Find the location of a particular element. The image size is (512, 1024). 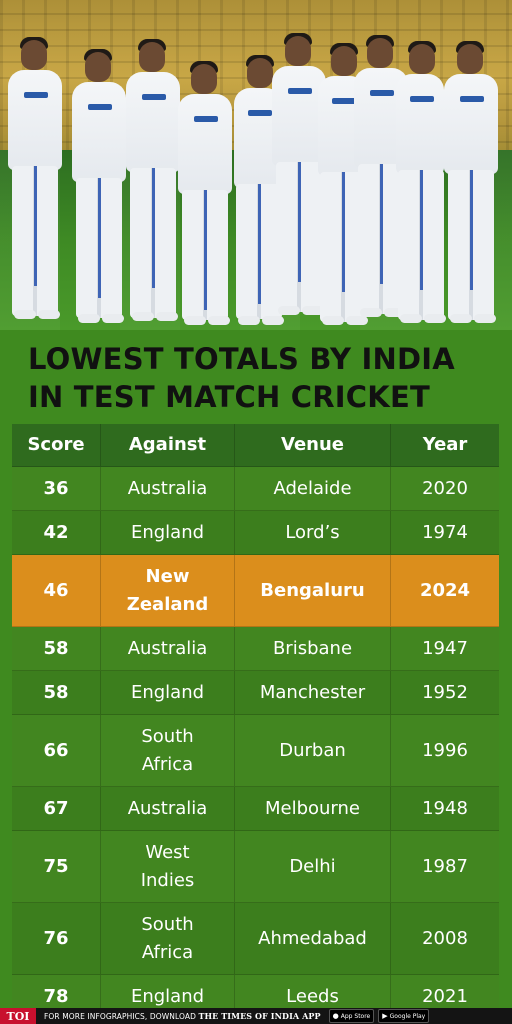

title-line-1: LOWEST TOTALS BY INDIA is located at coordinates (241, 359).